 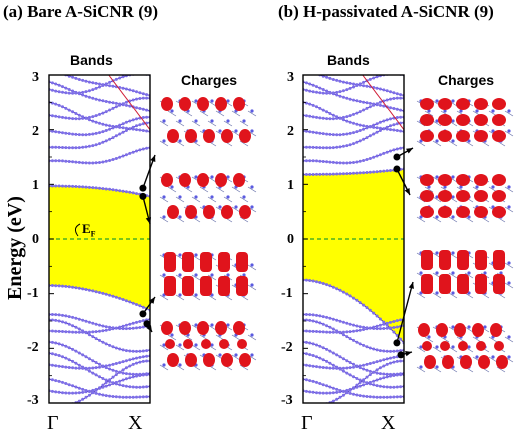 What do you see at coordinates (107, 85) in the screenshot?
I see `band-line` at bounding box center [107, 85].